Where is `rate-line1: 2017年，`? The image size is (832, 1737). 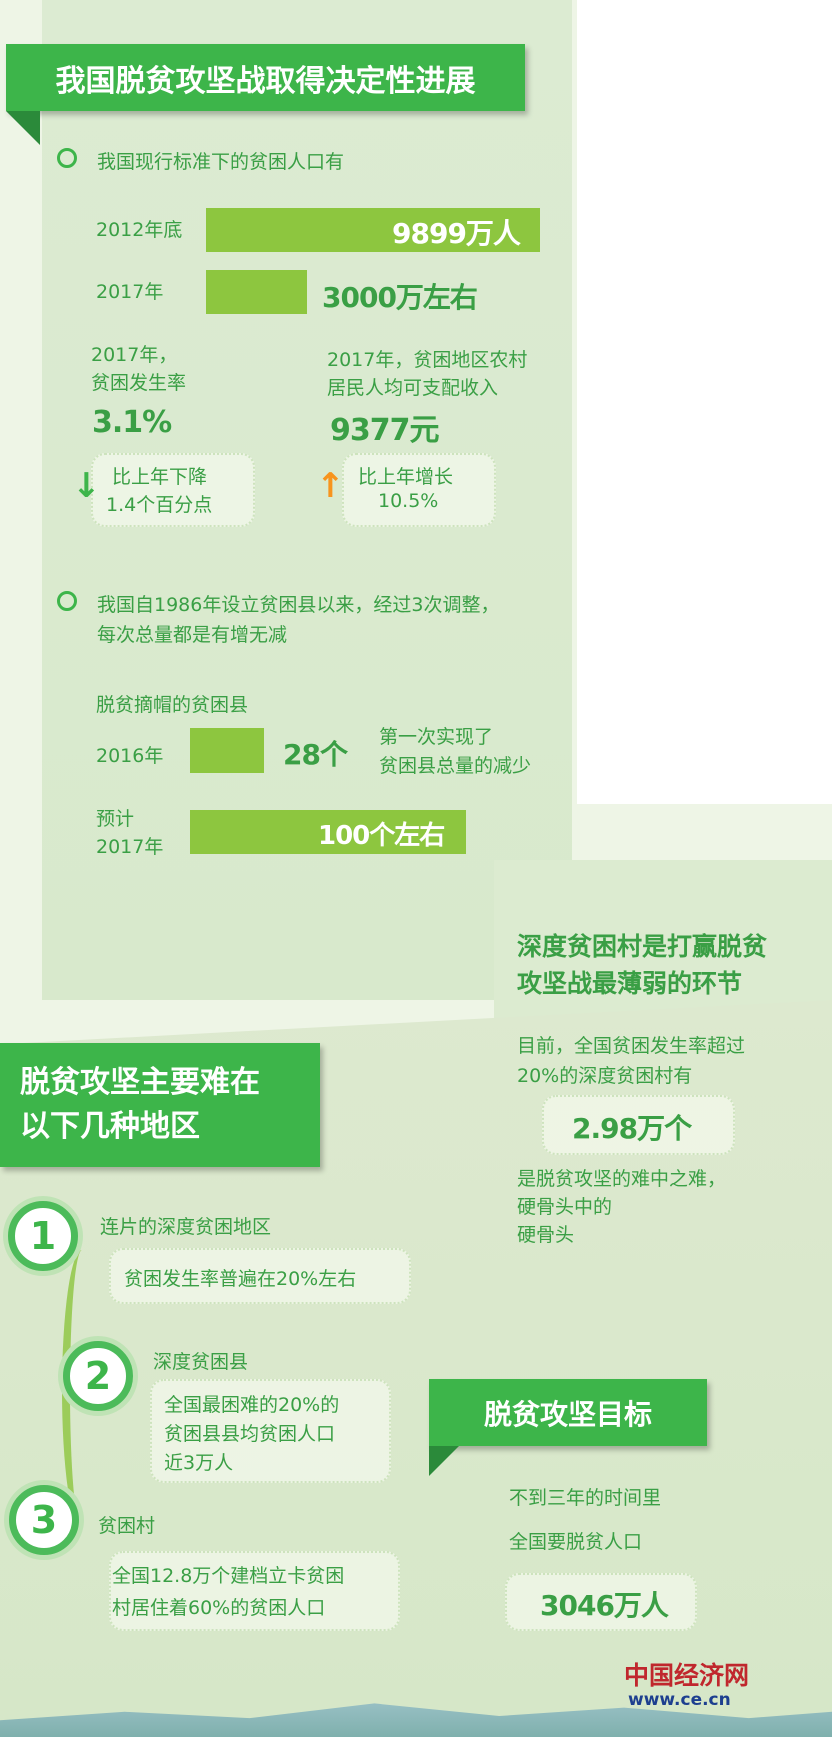
rate-line1: 2017年， is located at coordinates (134, 355).